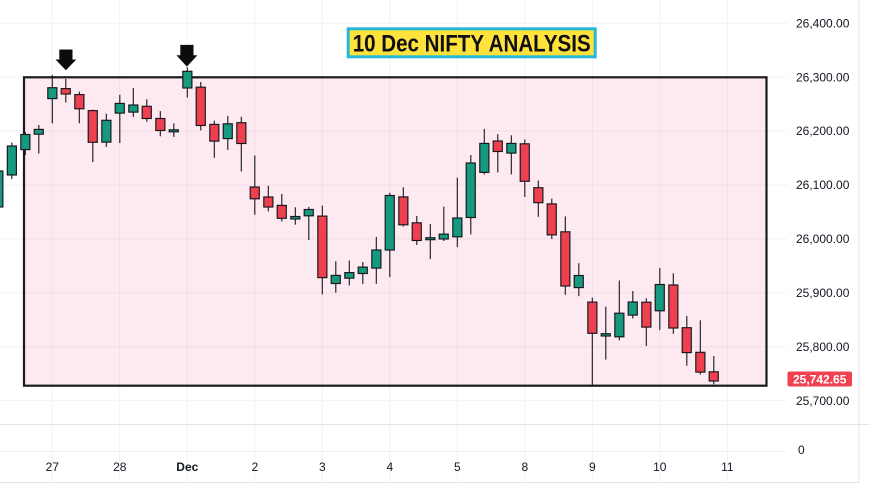  Describe the element at coordinates (727, 467) in the screenshot. I see `svg-text: 11` at that location.